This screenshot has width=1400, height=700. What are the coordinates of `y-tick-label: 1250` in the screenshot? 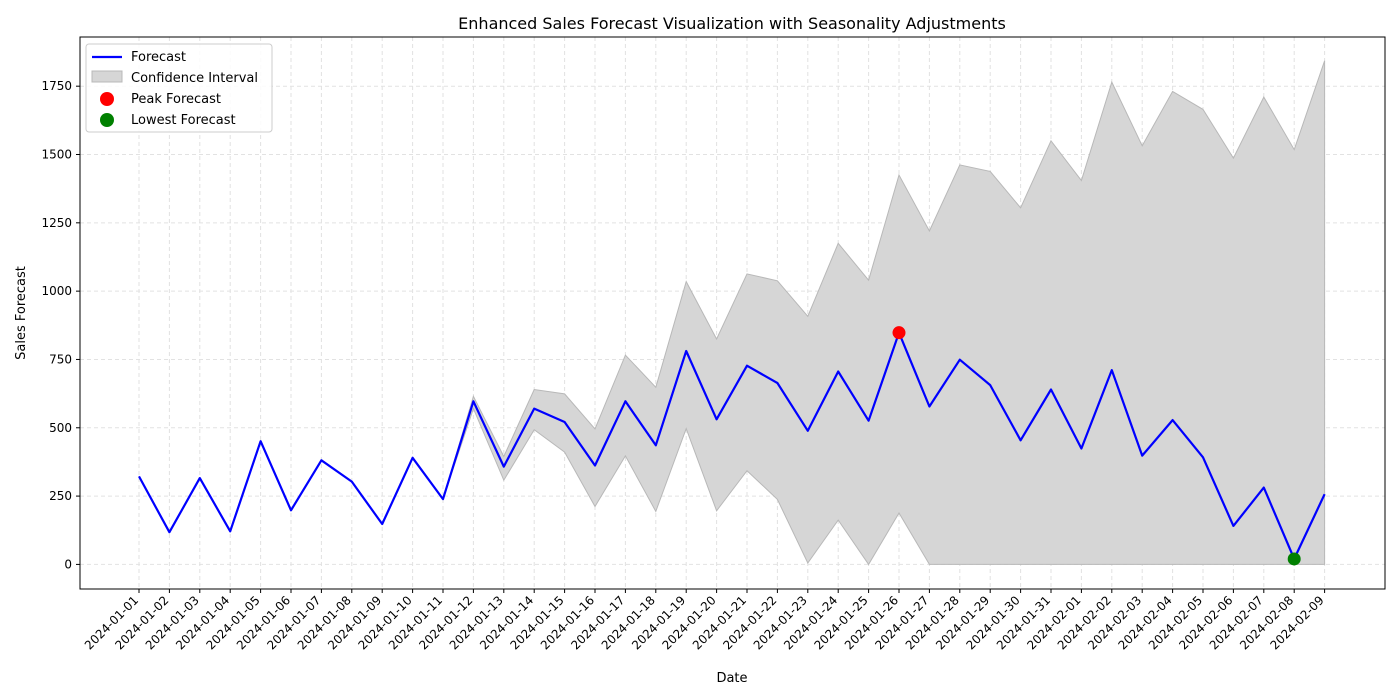 It's located at (56, 223).